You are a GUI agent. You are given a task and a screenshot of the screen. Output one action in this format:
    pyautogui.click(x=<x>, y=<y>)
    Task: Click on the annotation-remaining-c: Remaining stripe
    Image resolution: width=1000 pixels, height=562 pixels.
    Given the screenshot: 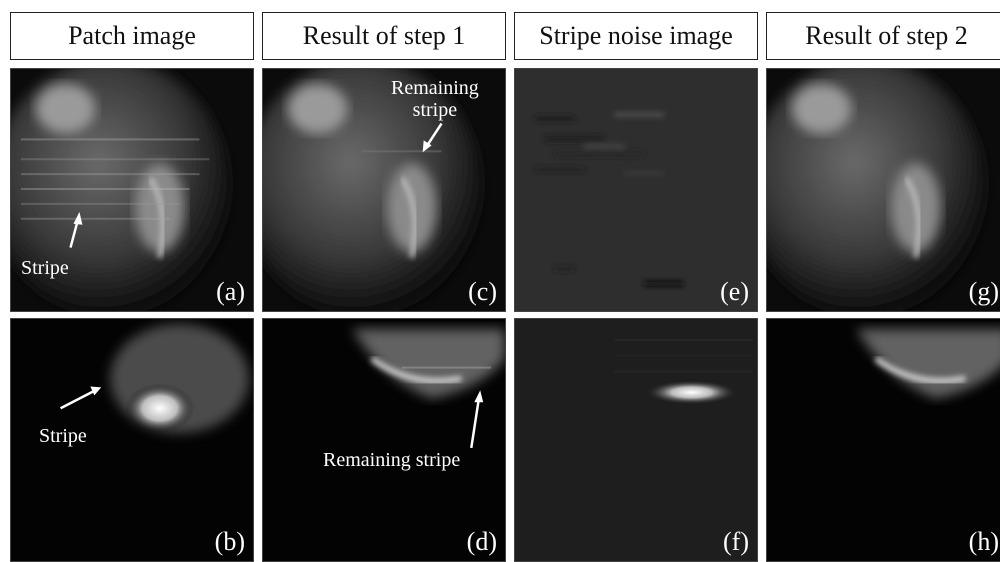 What is the action you would take?
    pyautogui.click(x=435, y=99)
    